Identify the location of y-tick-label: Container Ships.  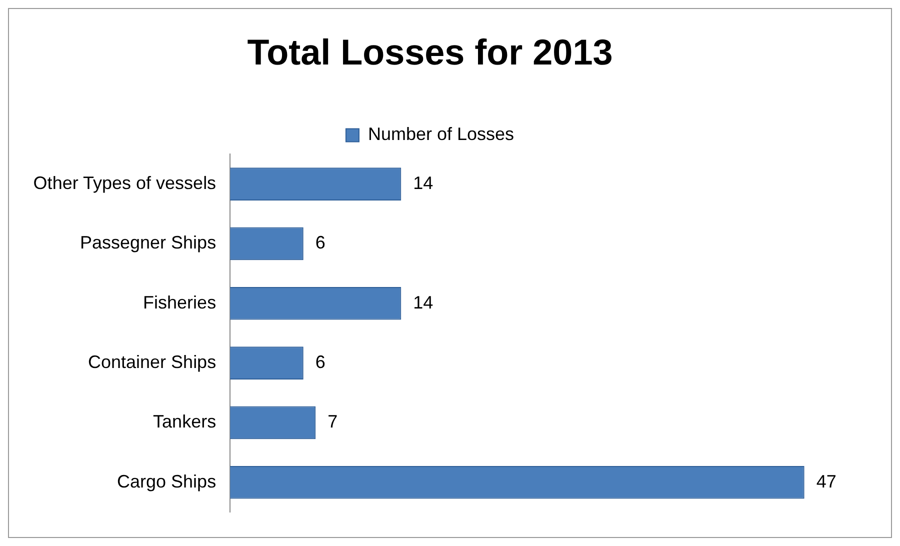
(152, 362).